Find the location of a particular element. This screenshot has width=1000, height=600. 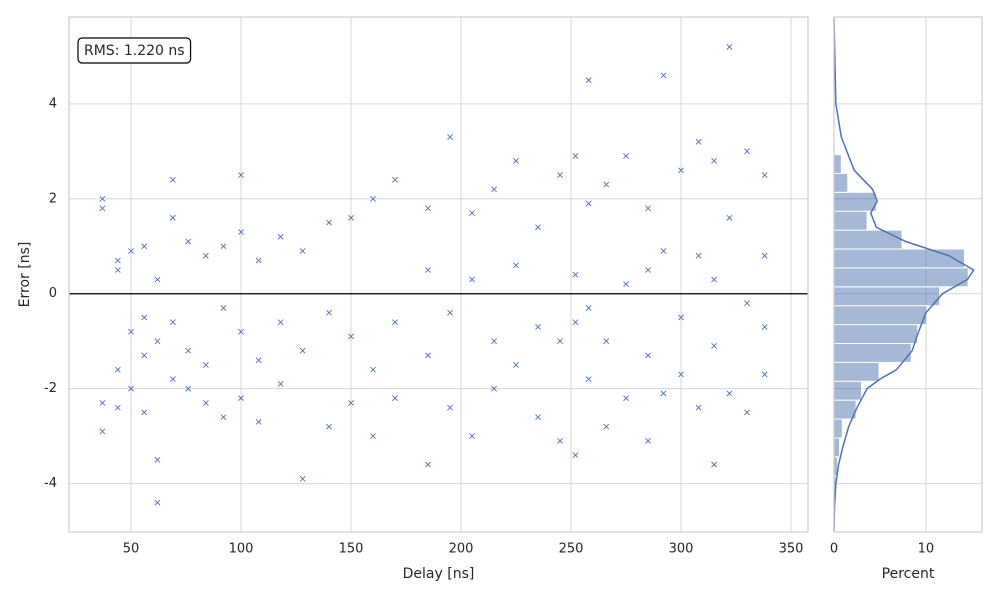

x-axis-label: Delay [ns] is located at coordinates (439, 574).